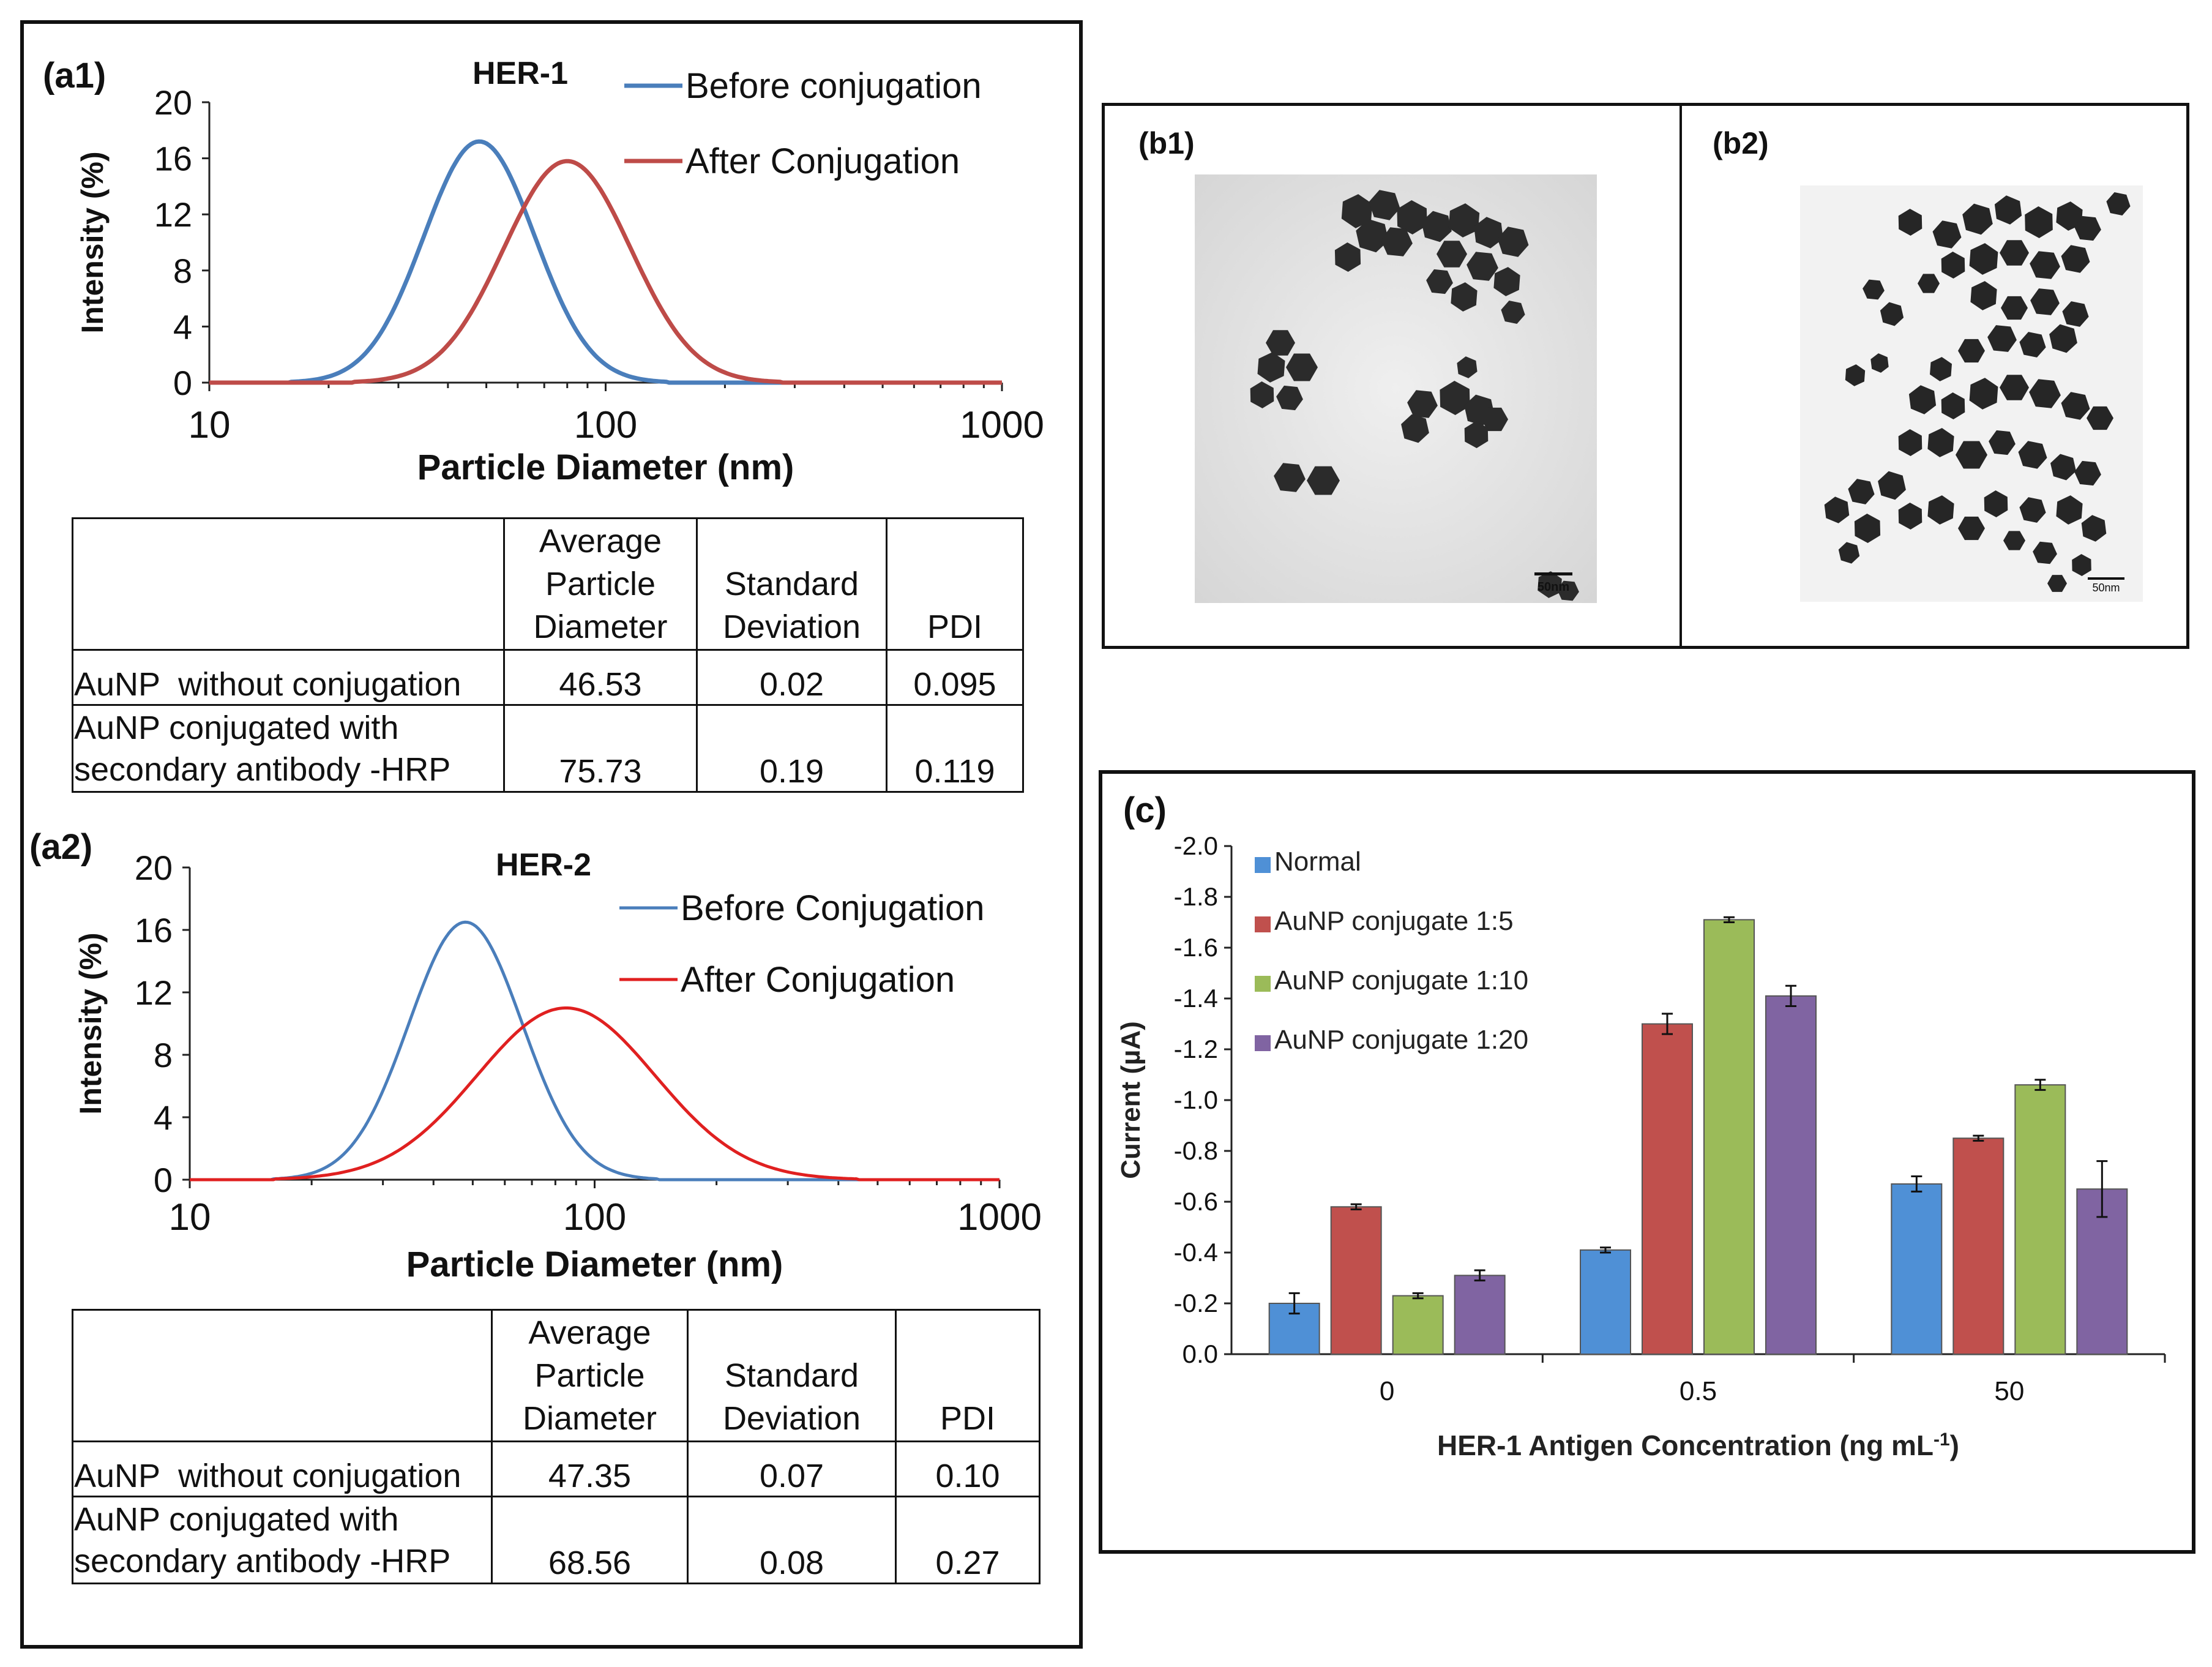 This screenshot has width=2212, height=1667. What do you see at coordinates (1196, 1049) in the screenshot?
I see `y-tick-label: -1.2` at bounding box center [1196, 1049].